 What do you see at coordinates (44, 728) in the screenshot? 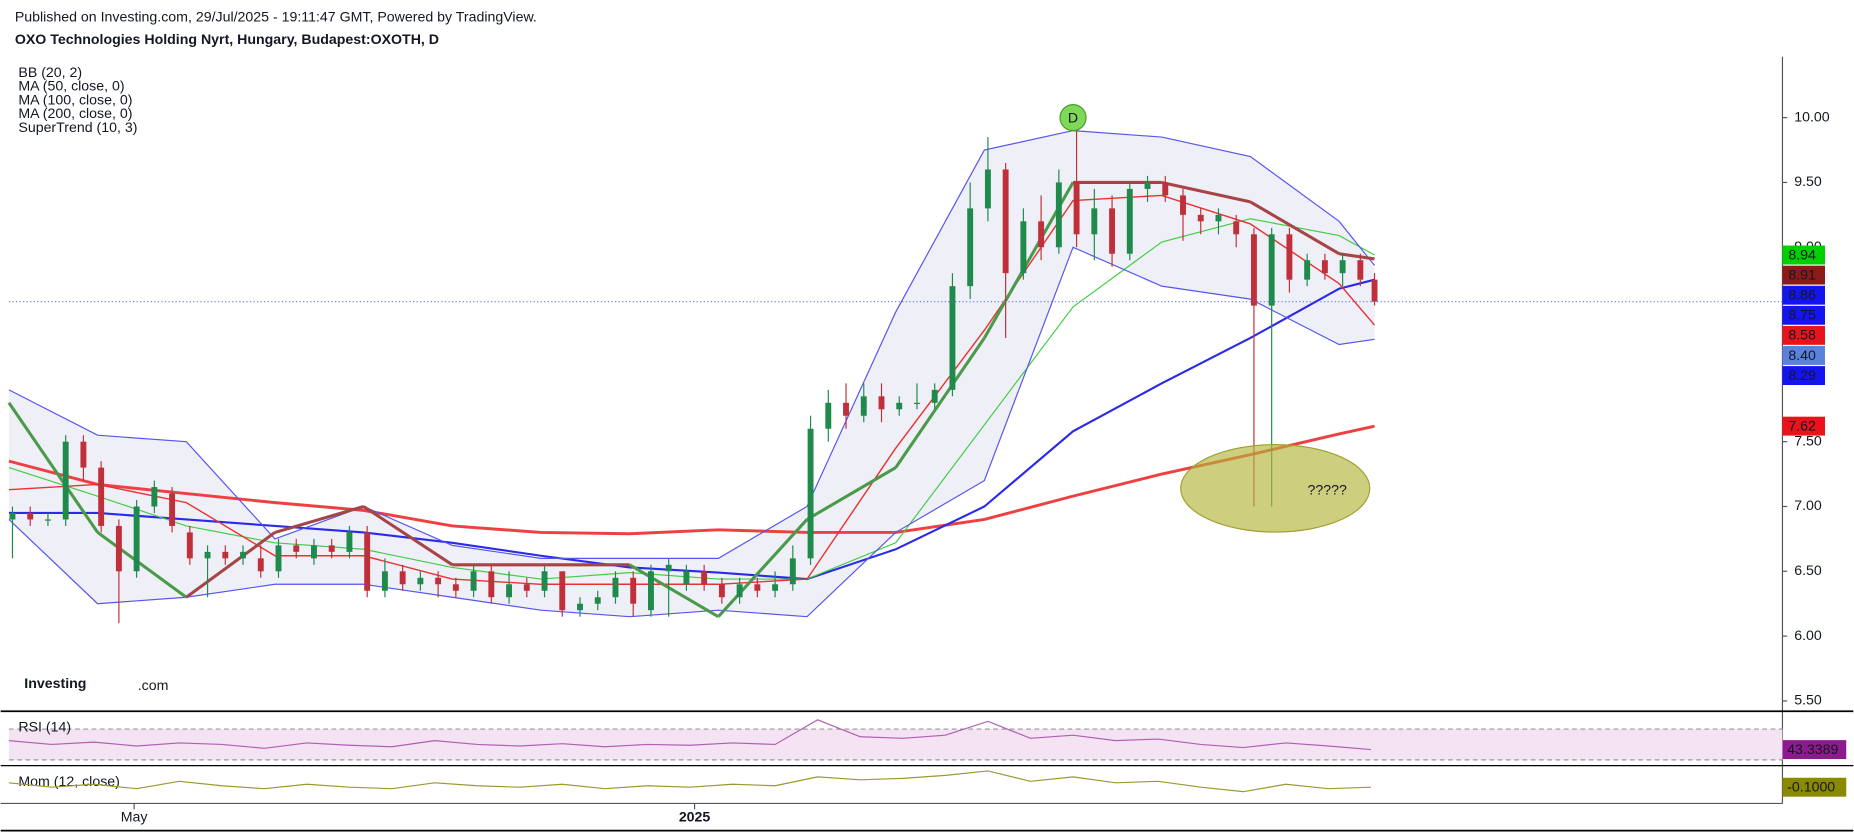
I see `panel-title: RSI (14)` at bounding box center [44, 728].